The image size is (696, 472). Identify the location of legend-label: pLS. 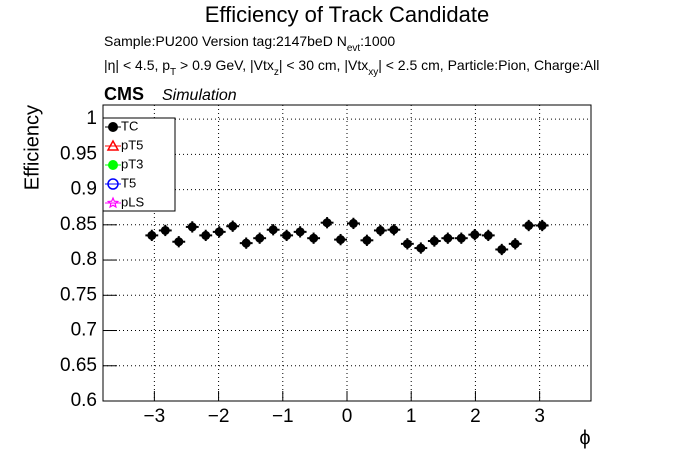
(132, 201).